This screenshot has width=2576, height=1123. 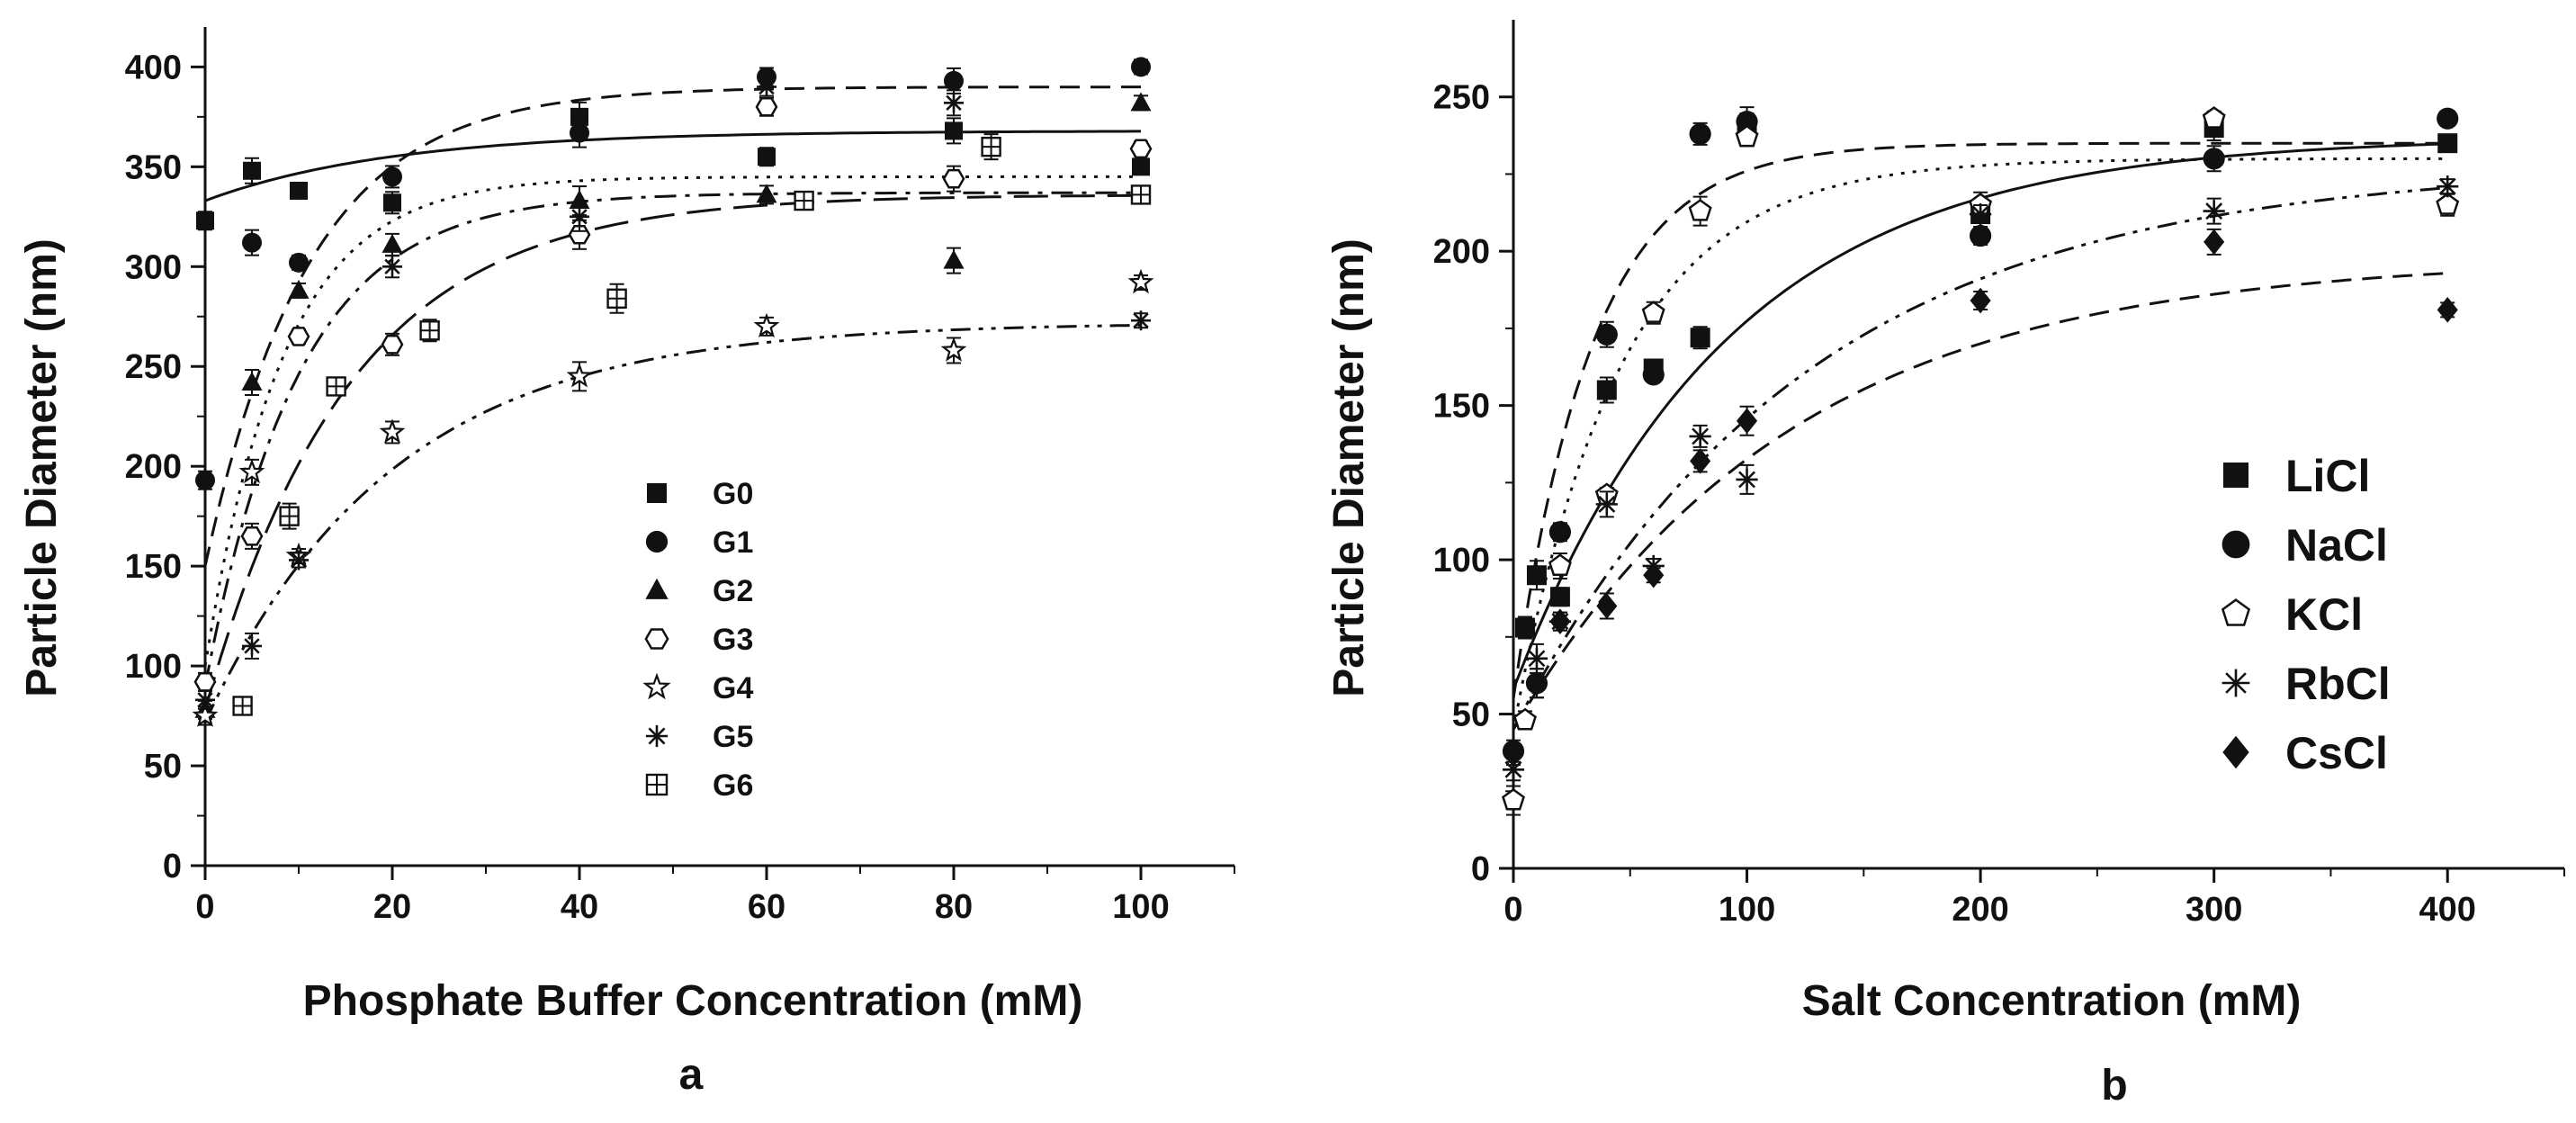 I want to click on panel-b-point-licl-shape, so click(x=1607, y=390).